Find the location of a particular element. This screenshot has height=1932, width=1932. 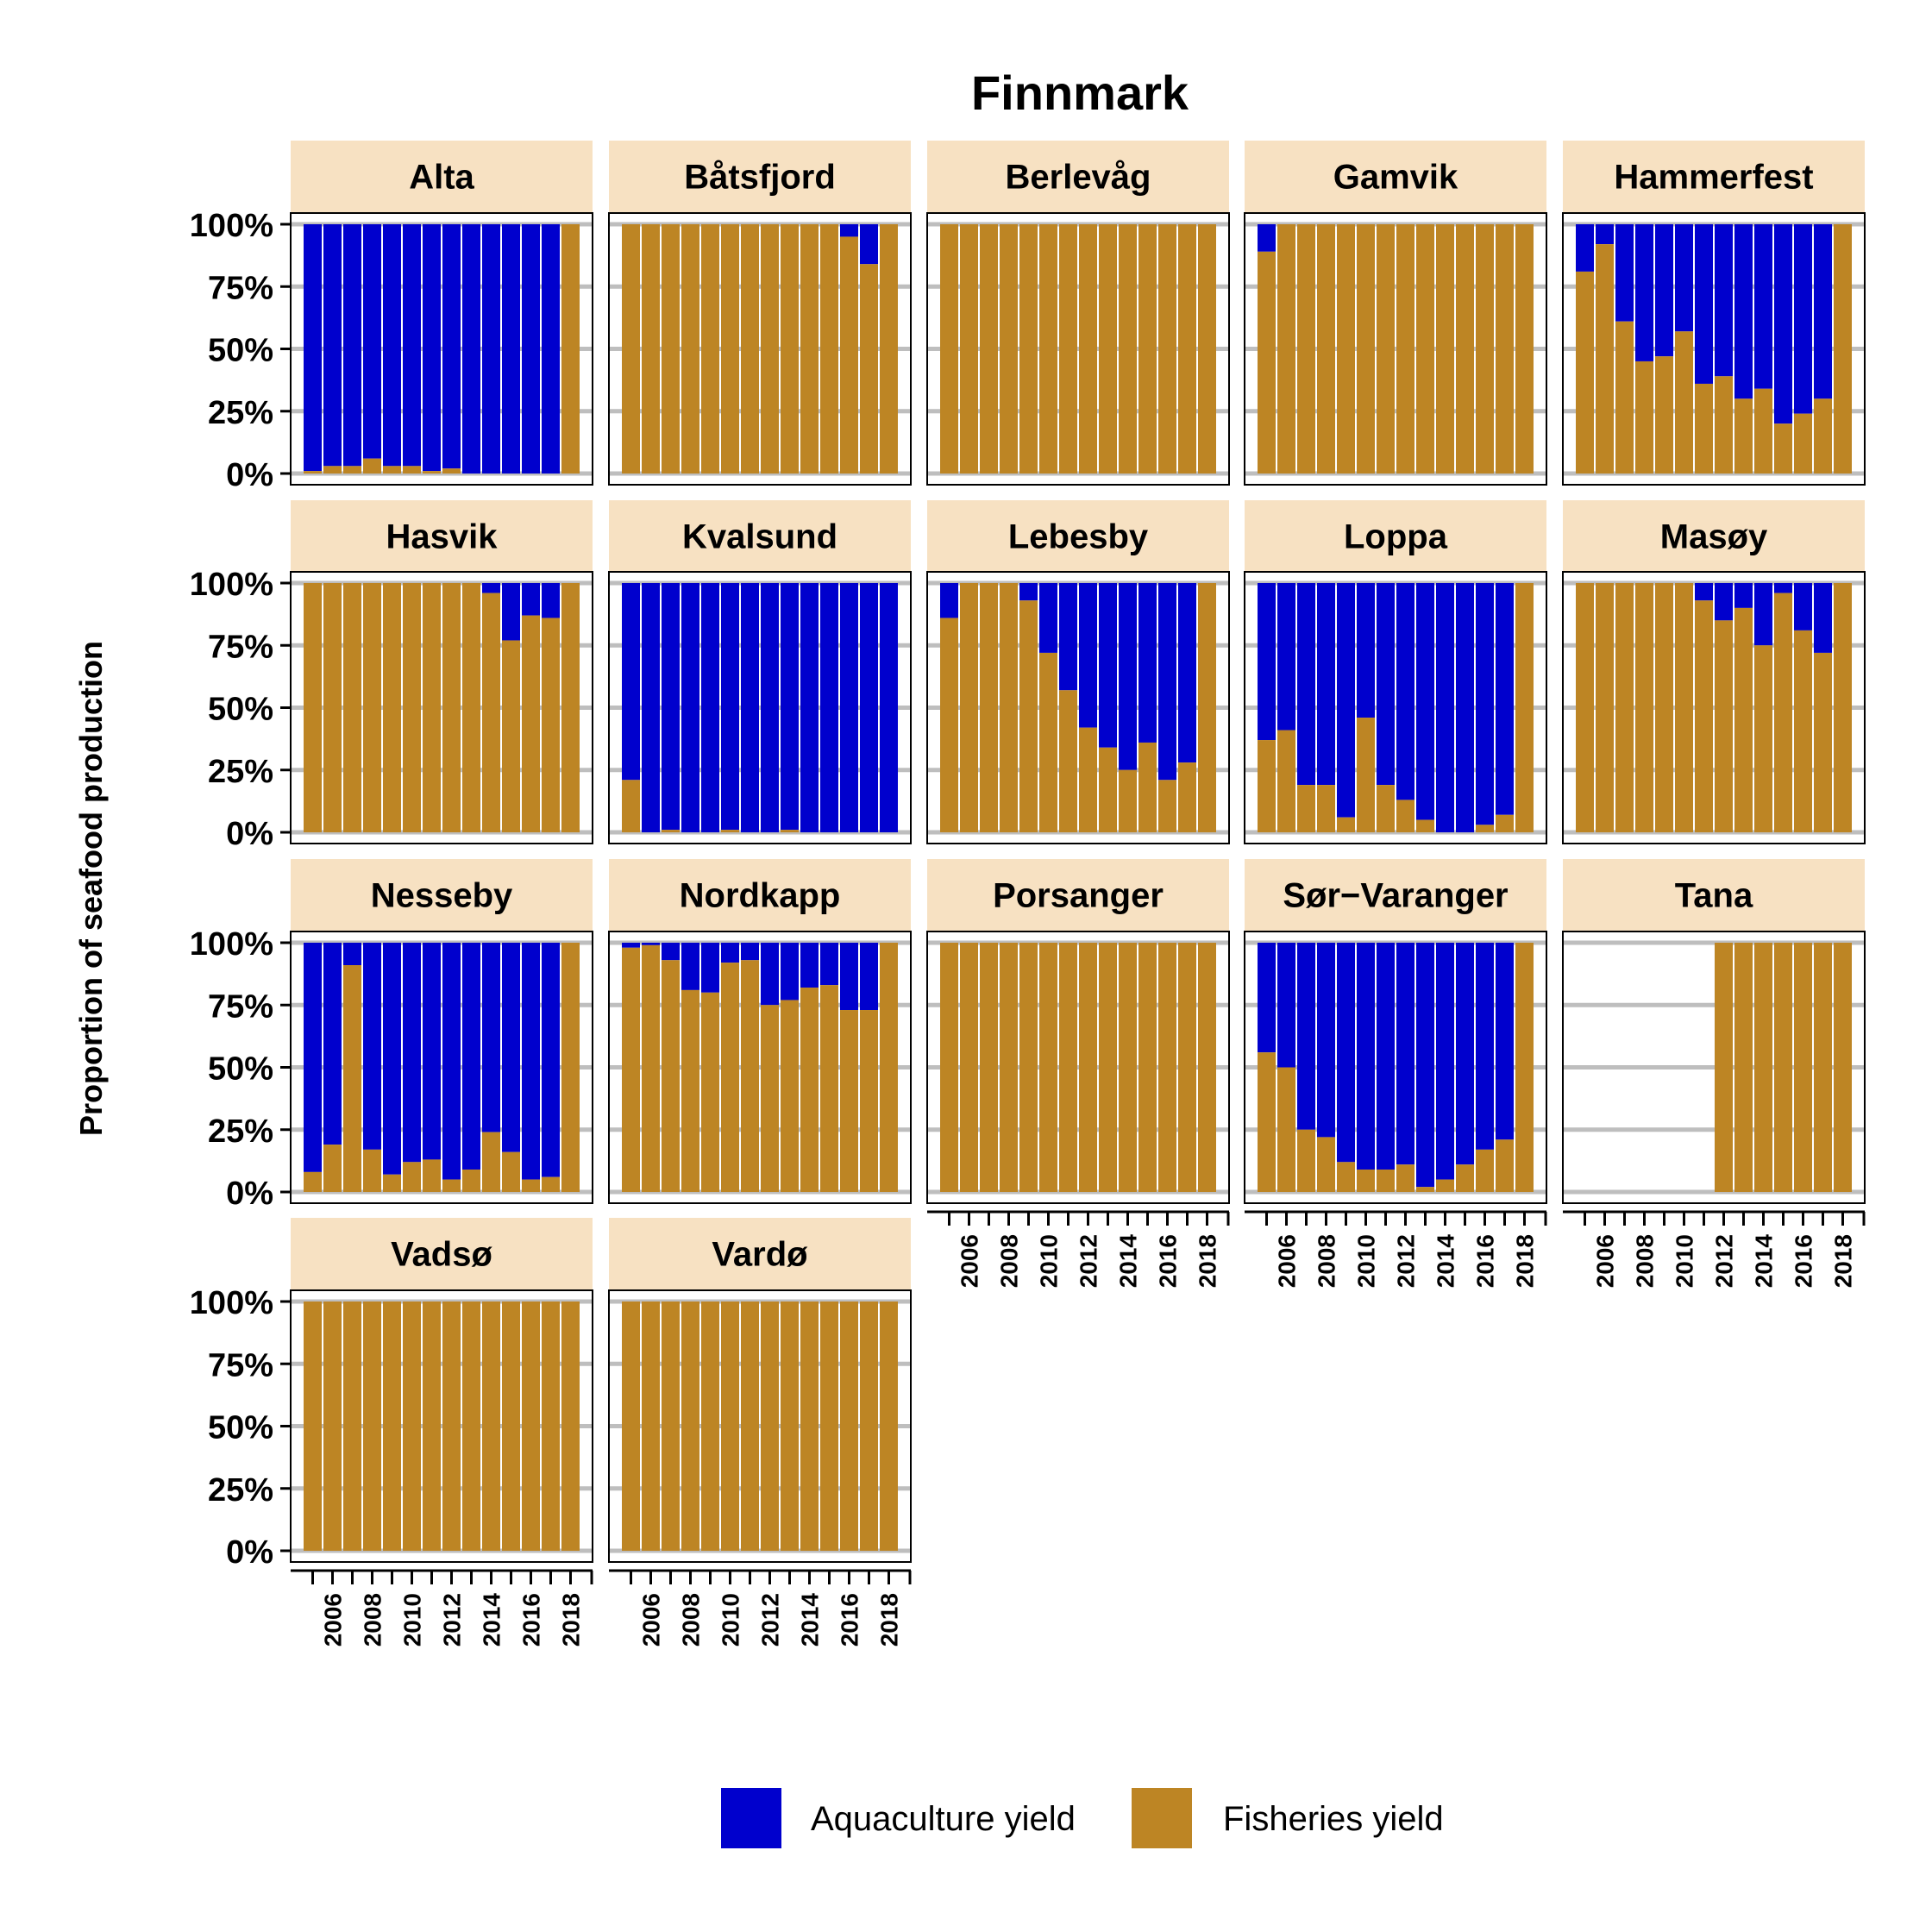

y-tick-label: 0% is located at coordinates (249, 1194).